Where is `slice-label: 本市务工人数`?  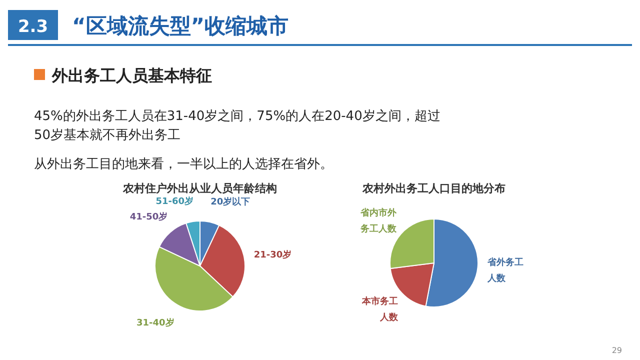 slice-label: 本市务工人数 is located at coordinates (379, 310).